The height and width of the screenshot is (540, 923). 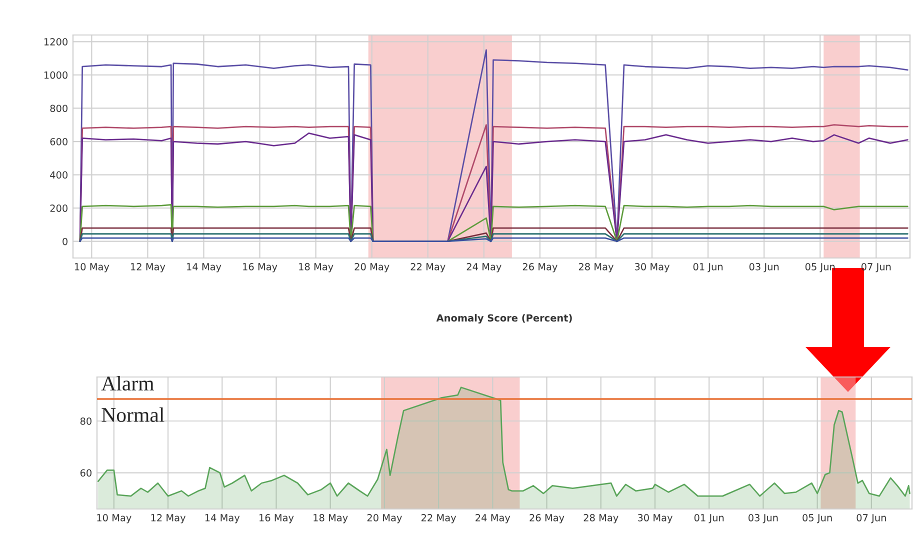 What do you see at coordinates (127, 383) in the screenshot?
I see `ref-line-label: Alarm` at bounding box center [127, 383].